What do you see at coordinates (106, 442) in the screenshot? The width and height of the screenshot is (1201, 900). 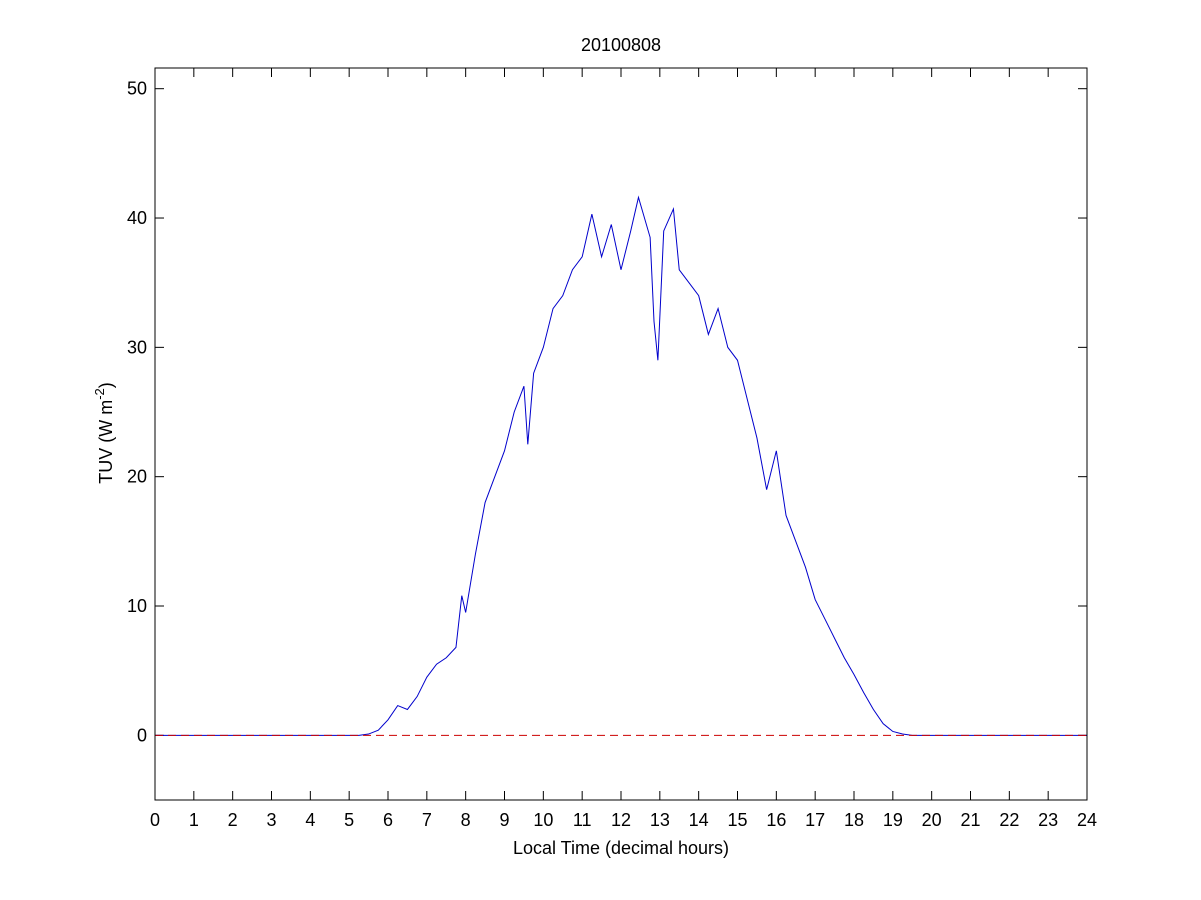 I see `y-label-text: TUV (W m` at bounding box center [106, 442].